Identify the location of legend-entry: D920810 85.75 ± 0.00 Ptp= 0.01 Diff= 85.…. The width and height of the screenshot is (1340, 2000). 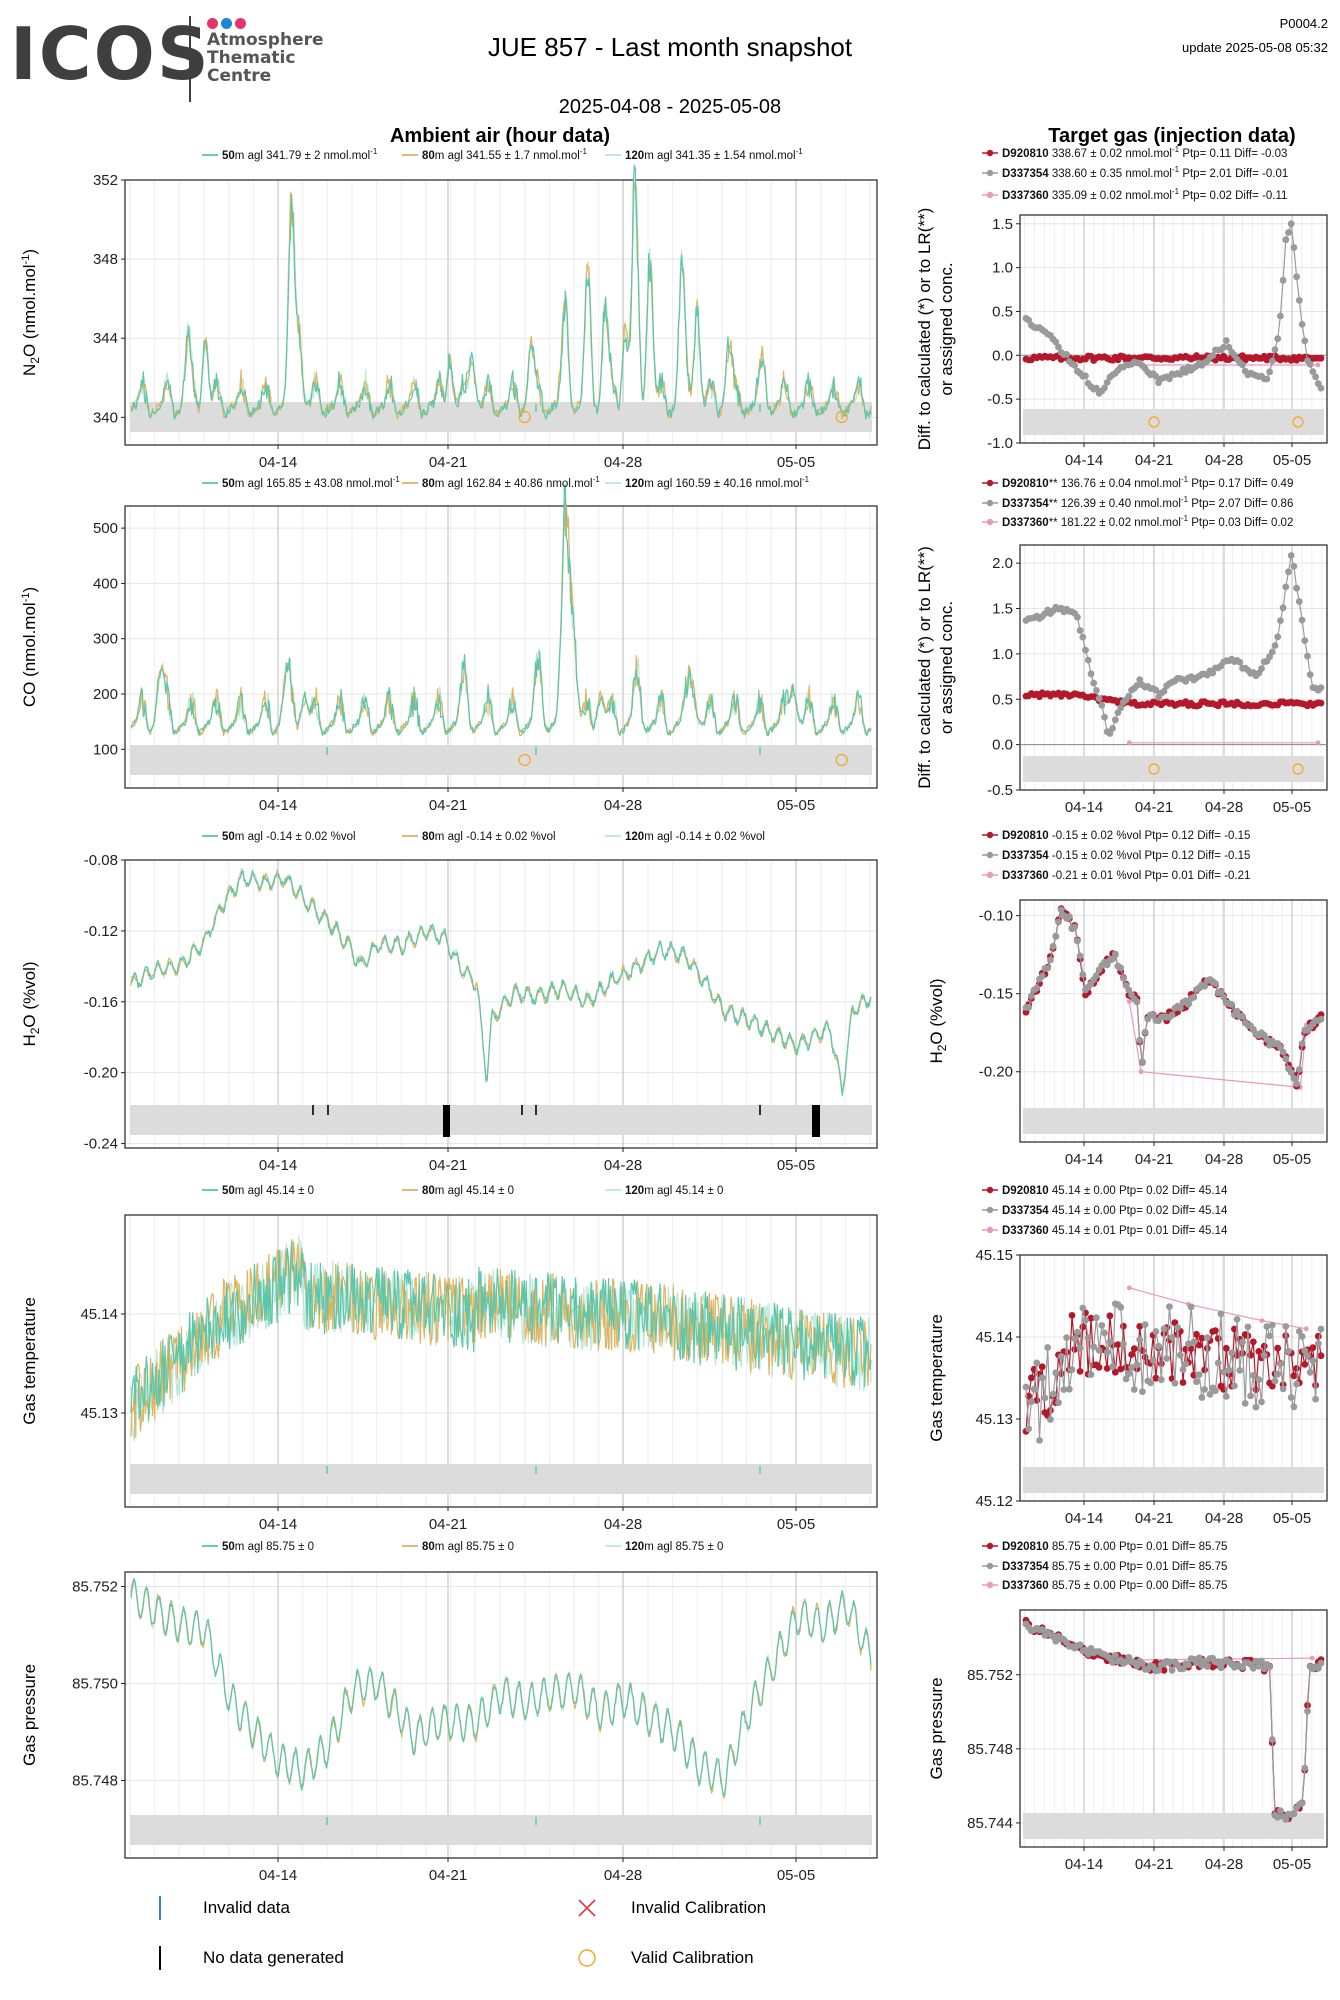
(1104, 1547).